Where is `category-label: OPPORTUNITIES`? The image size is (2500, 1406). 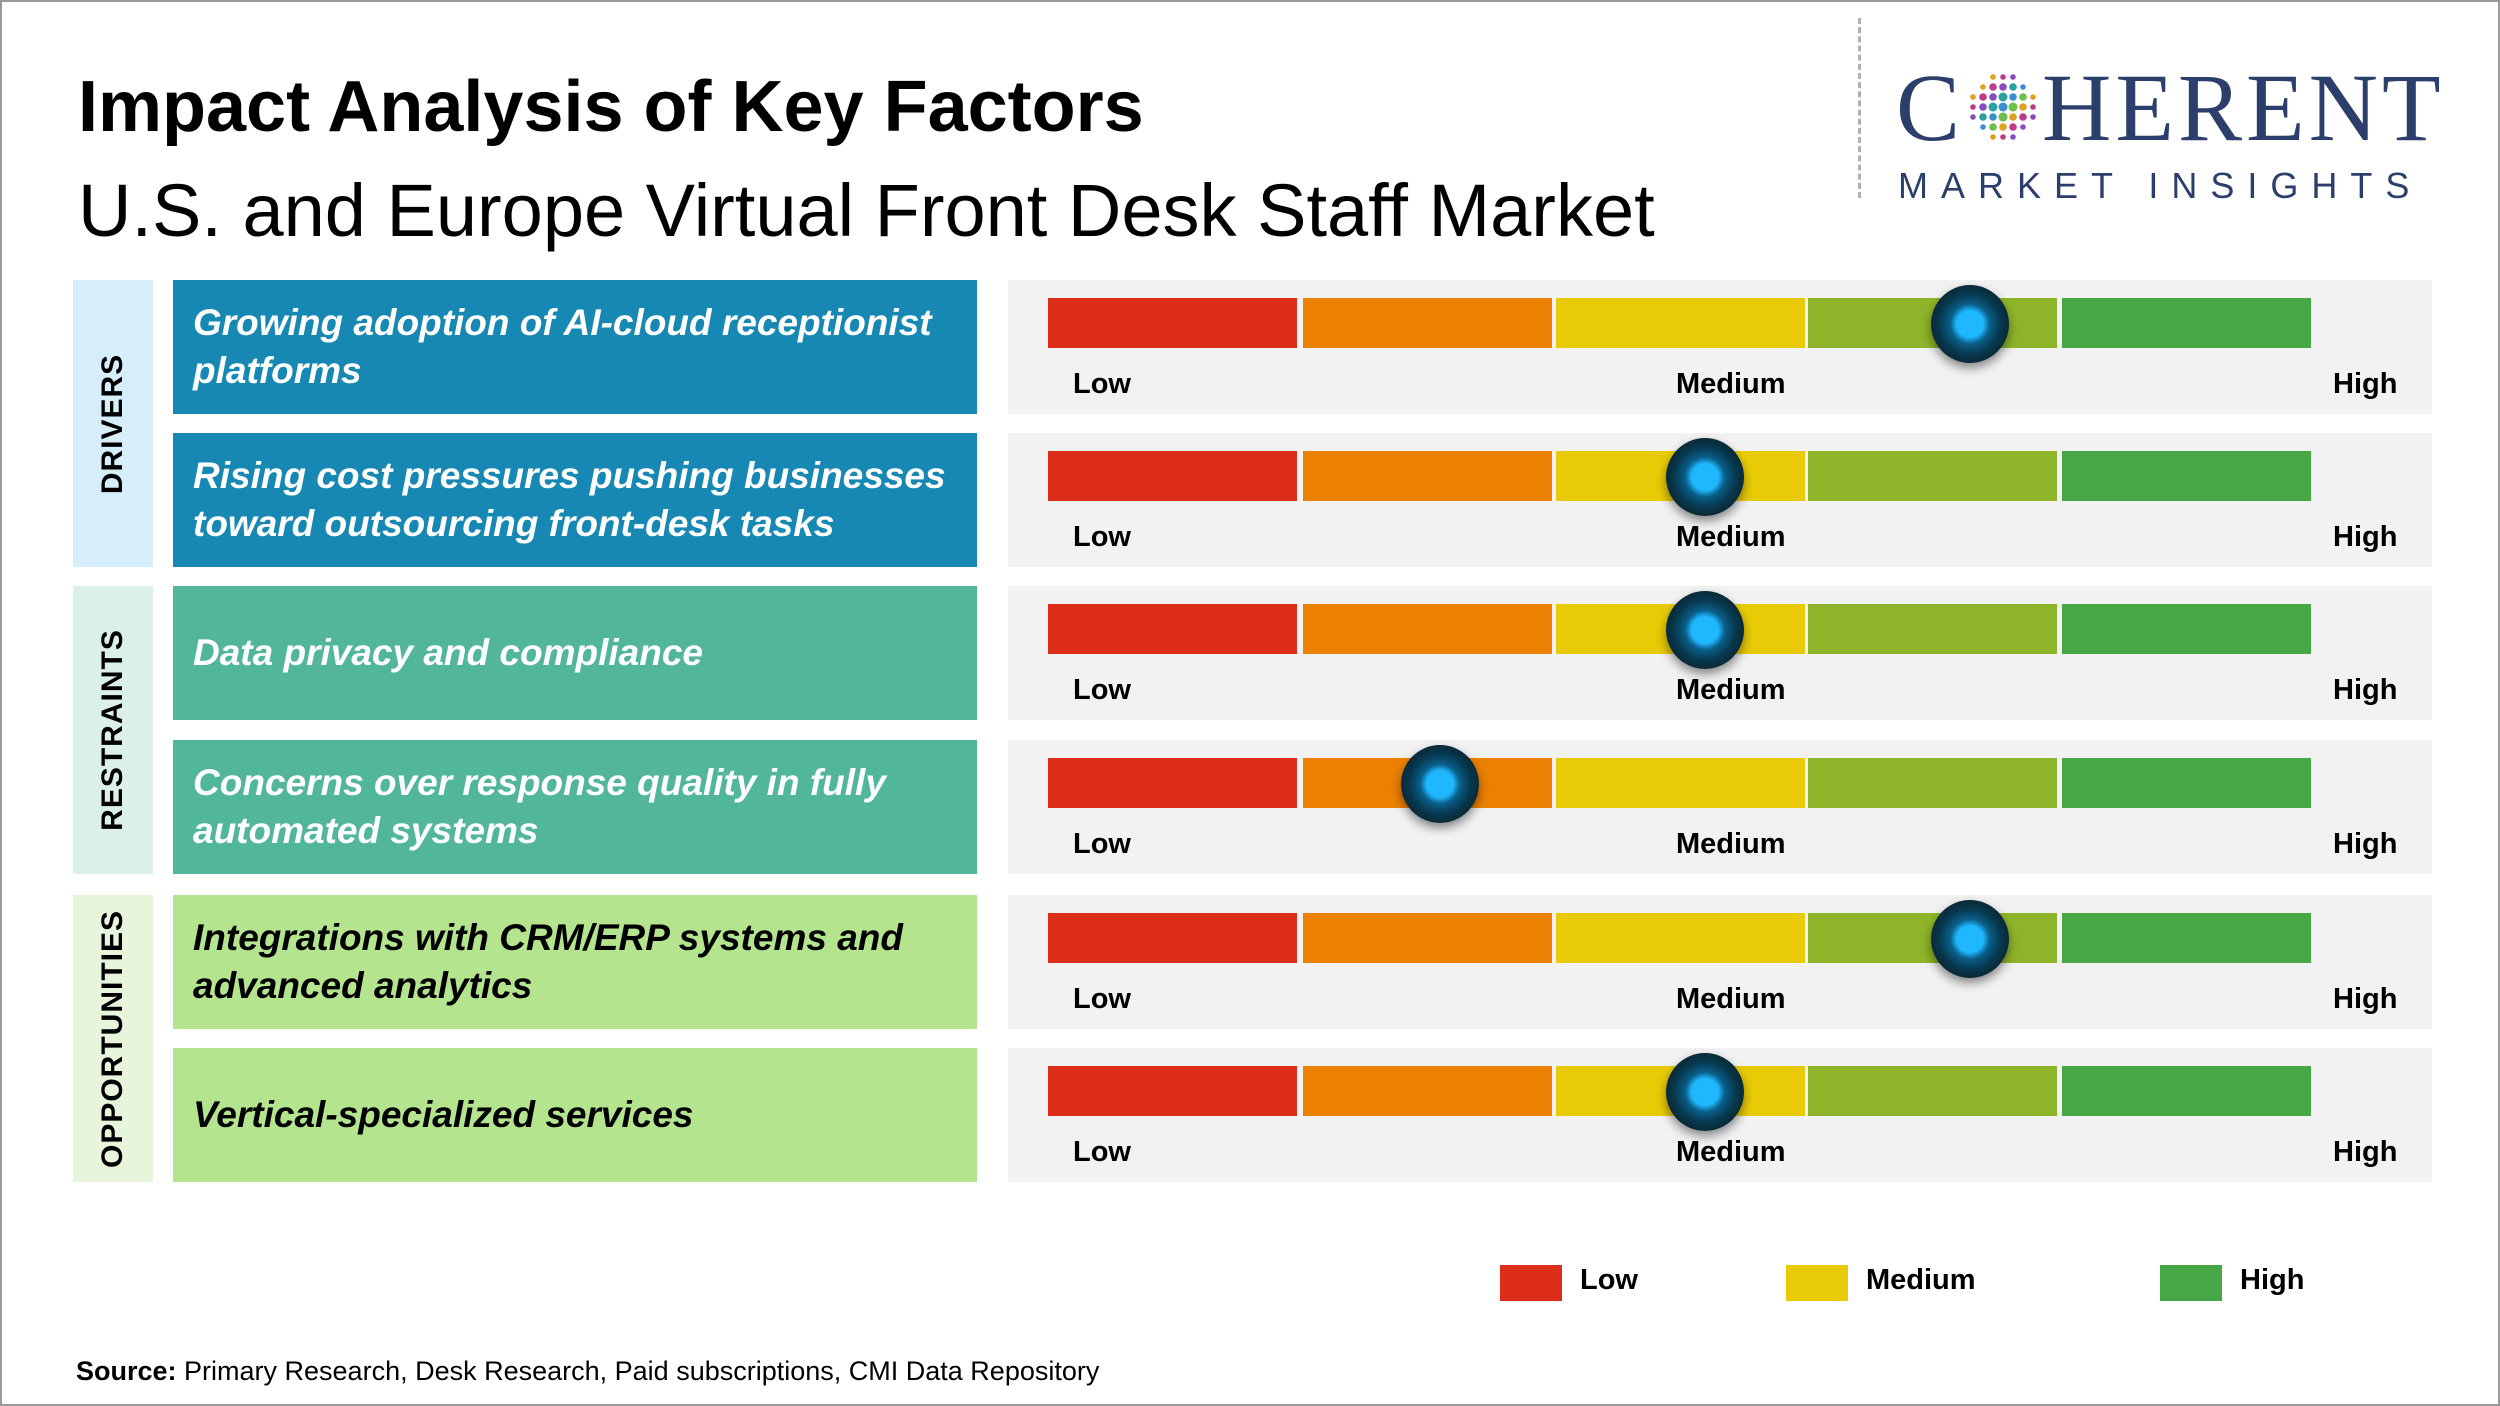
category-label: OPPORTUNITIES is located at coordinates (112, 1038).